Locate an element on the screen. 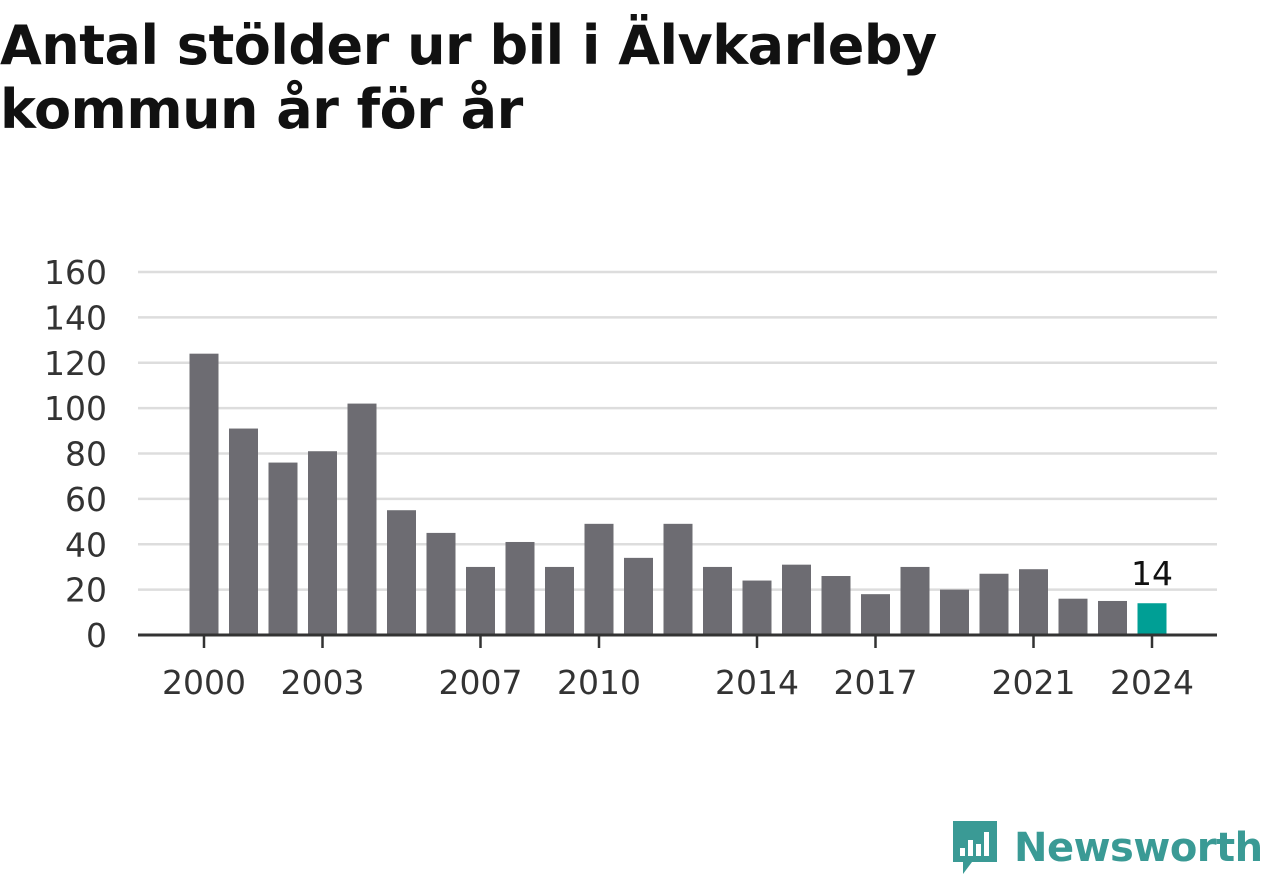  bar-2014 is located at coordinates (757, 607).